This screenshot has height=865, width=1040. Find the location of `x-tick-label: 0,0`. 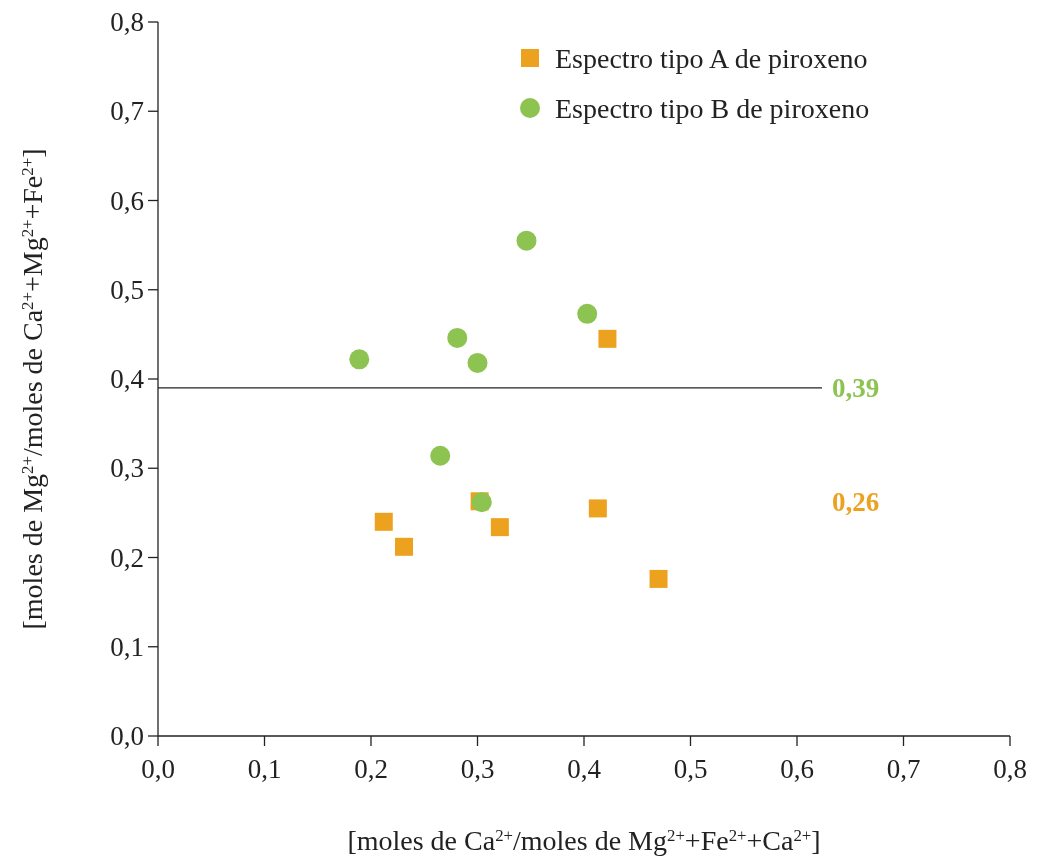

x-tick-label: 0,0 is located at coordinates (158, 769).